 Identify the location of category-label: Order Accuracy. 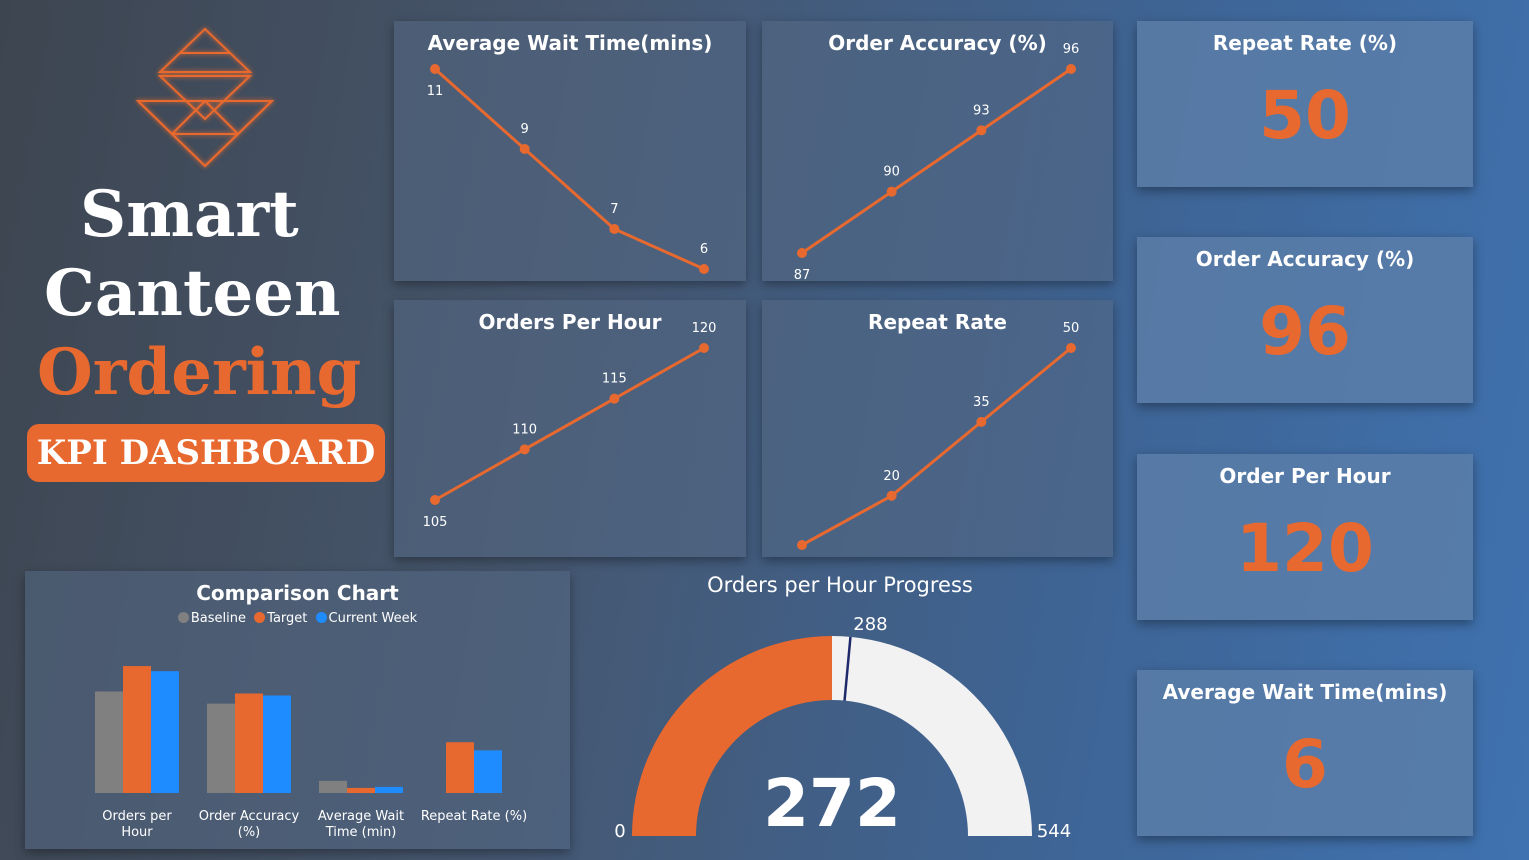
(249, 816).